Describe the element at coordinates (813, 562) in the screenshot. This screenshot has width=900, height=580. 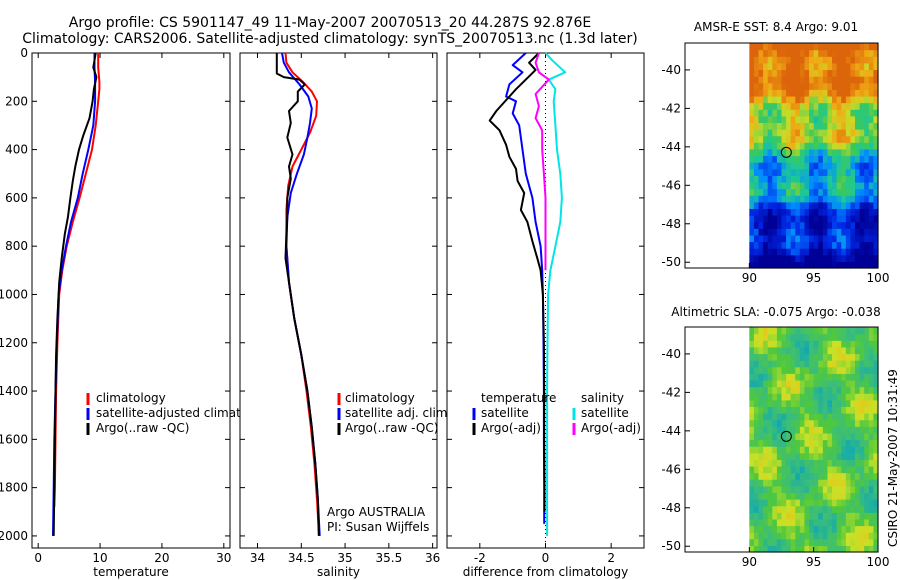
I see `sla-map-xtick-label: 95` at that location.